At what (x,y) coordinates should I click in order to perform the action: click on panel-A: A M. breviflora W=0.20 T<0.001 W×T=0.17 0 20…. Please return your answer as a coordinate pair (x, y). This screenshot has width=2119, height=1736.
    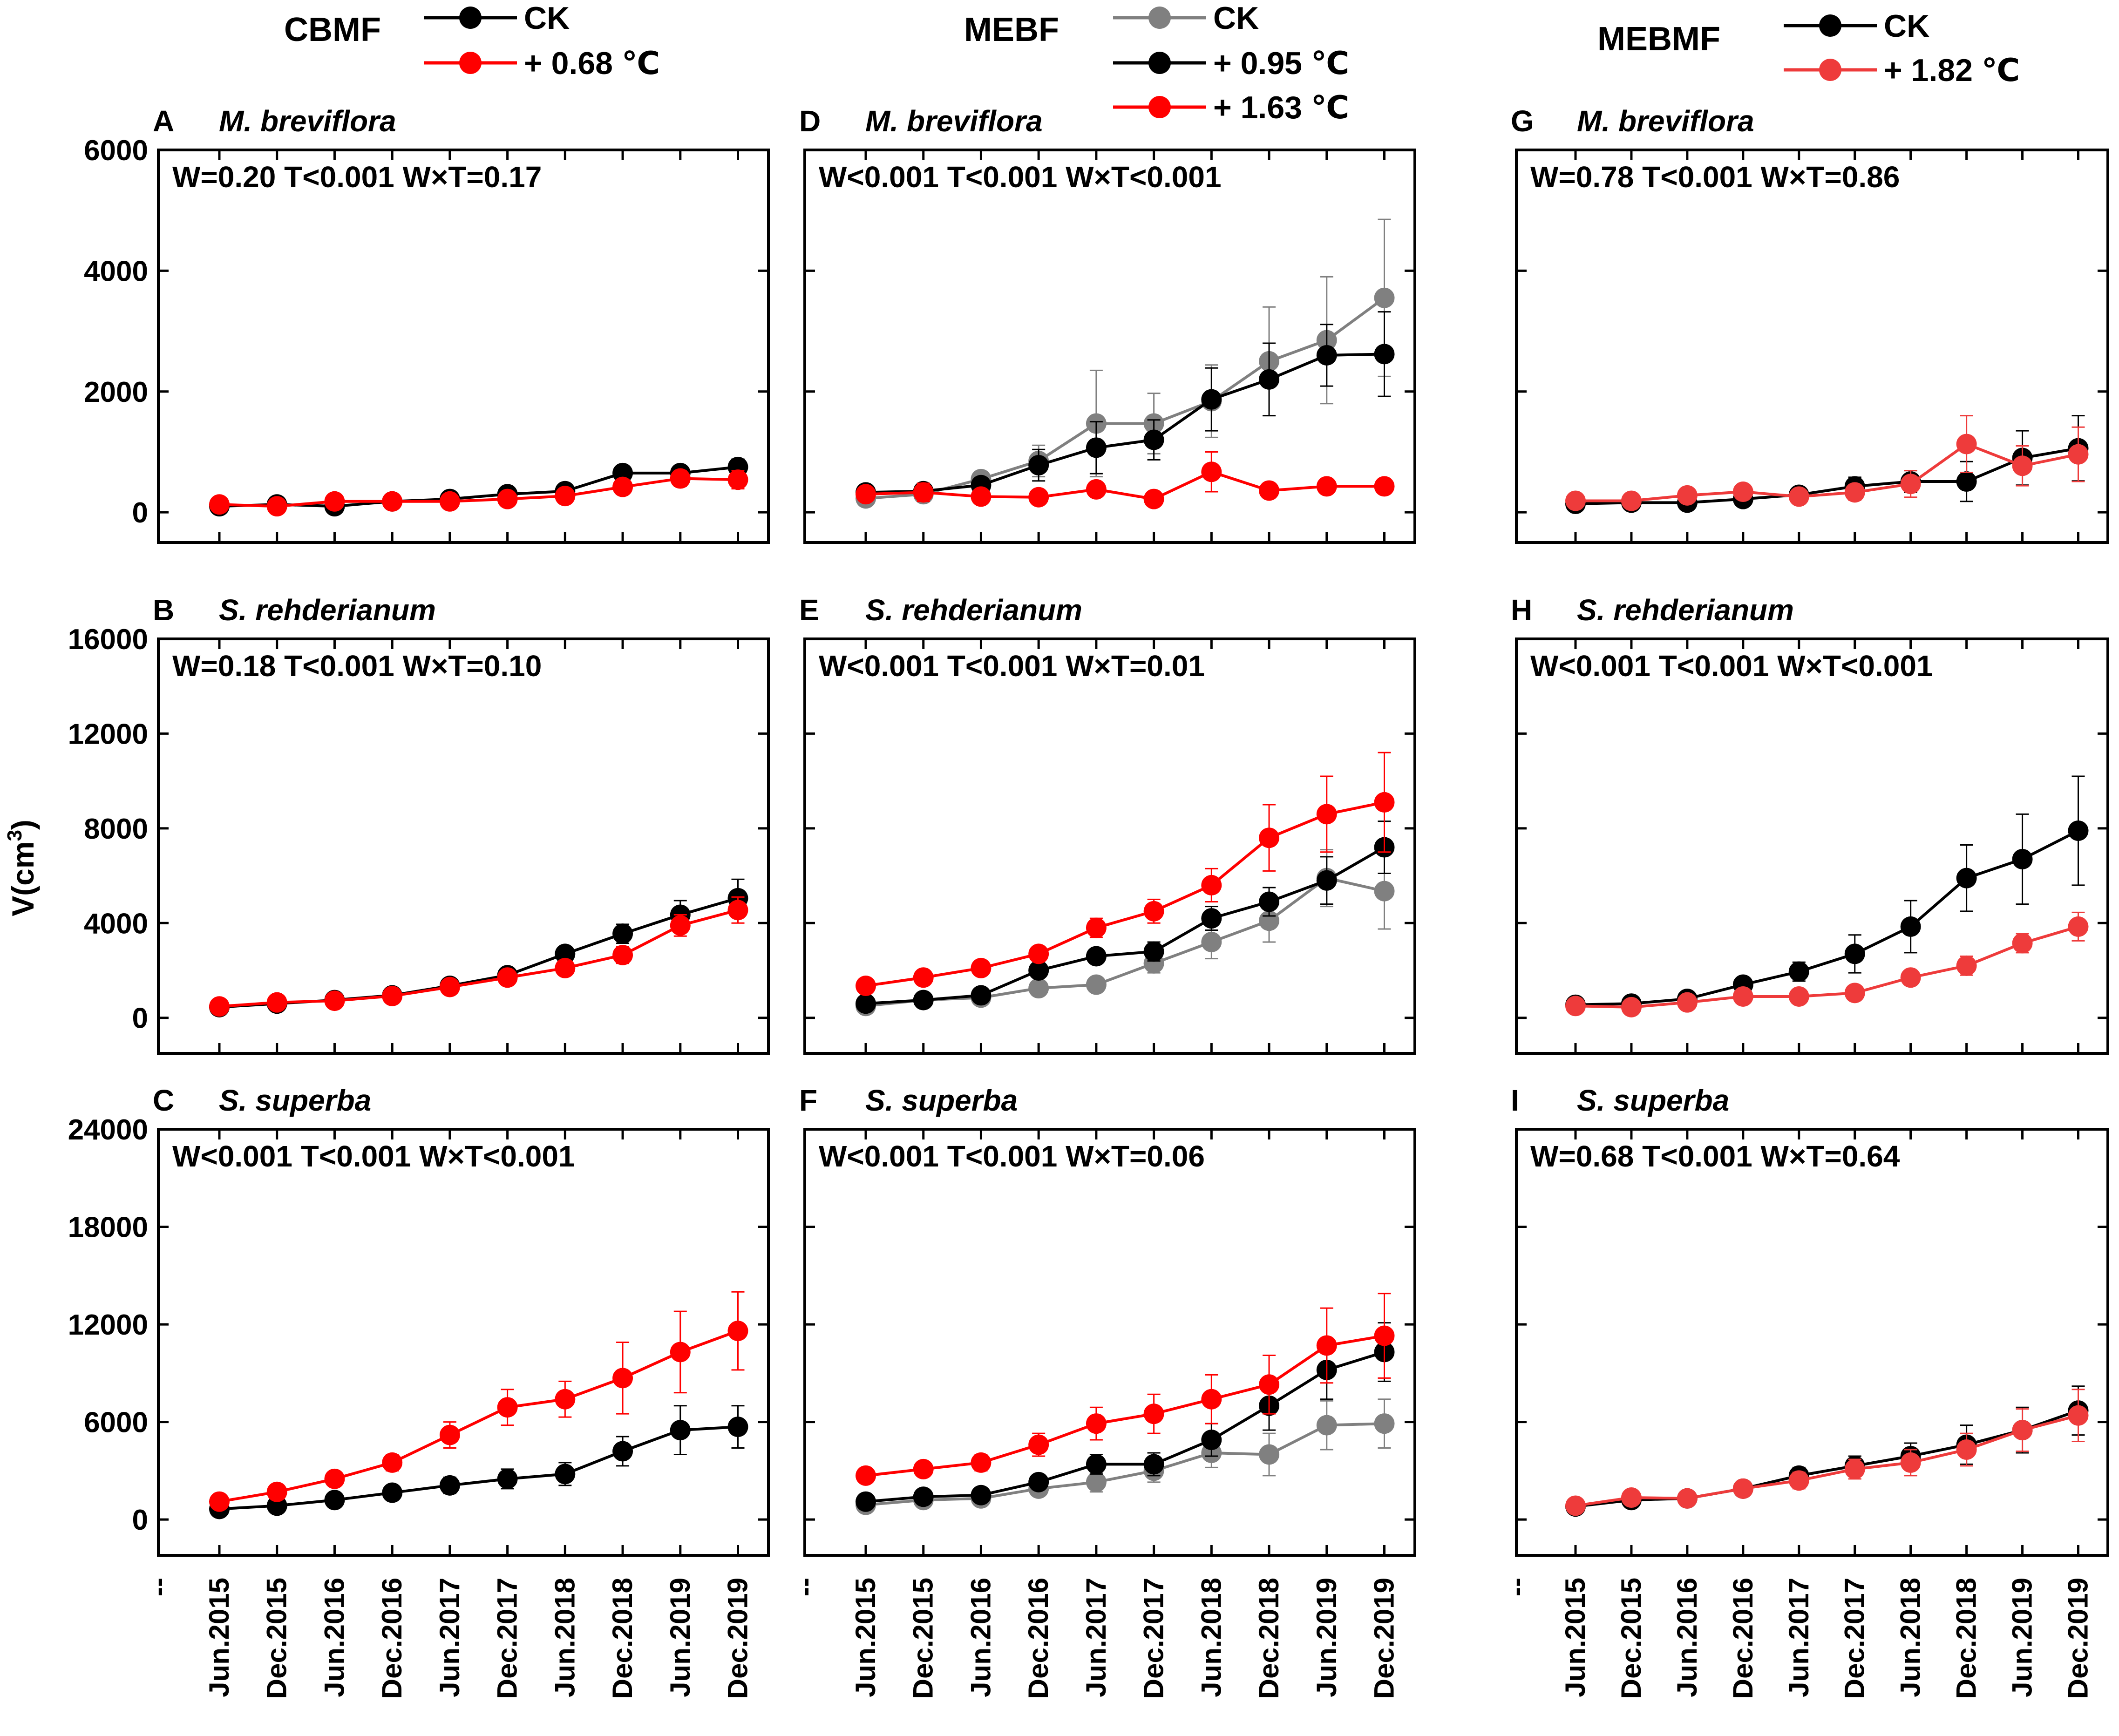
    Looking at the image, I should click on (427, 324).